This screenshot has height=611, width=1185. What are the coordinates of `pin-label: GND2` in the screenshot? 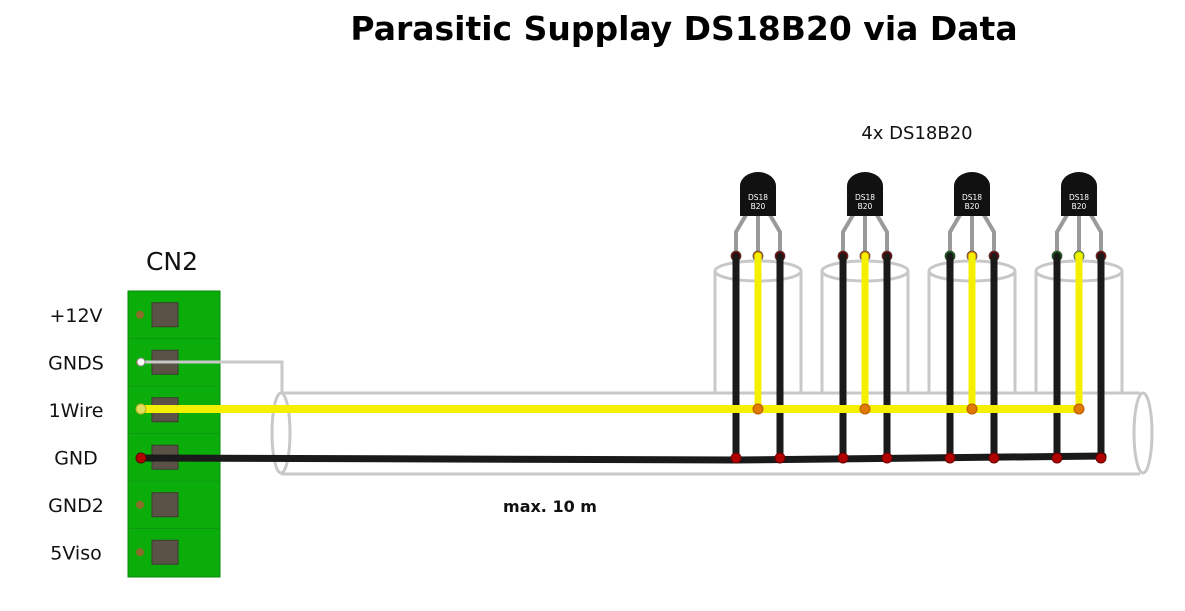 It's located at (76, 506).